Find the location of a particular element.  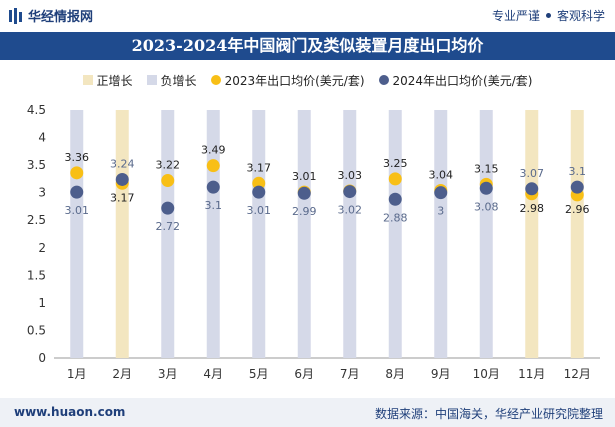

series-2024-dot-icon is located at coordinates (383, 80).